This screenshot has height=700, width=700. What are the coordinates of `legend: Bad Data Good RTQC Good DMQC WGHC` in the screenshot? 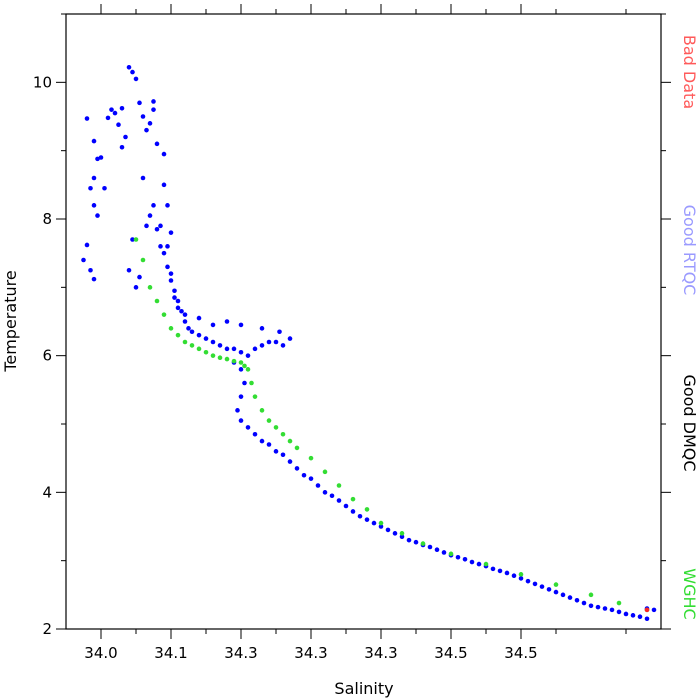 It's located at (689, 327).